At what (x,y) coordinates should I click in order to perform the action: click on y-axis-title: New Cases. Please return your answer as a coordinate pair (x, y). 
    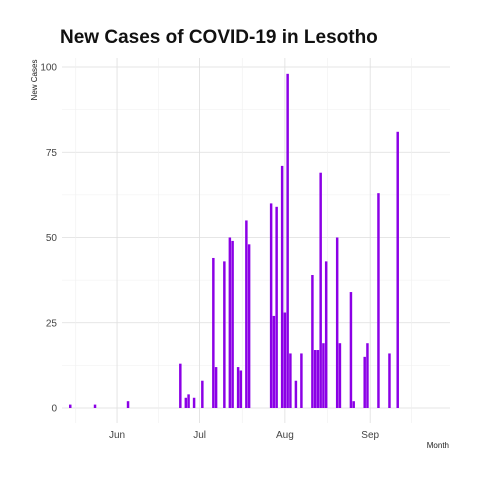
    Looking at the image, I should click on (34, 80).